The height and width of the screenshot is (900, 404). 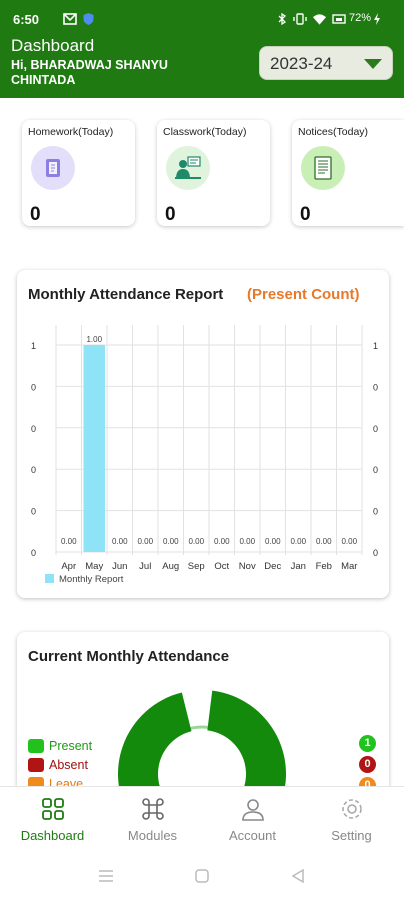 I want to click on chevron-down-icon, so click(x=373, y=64).